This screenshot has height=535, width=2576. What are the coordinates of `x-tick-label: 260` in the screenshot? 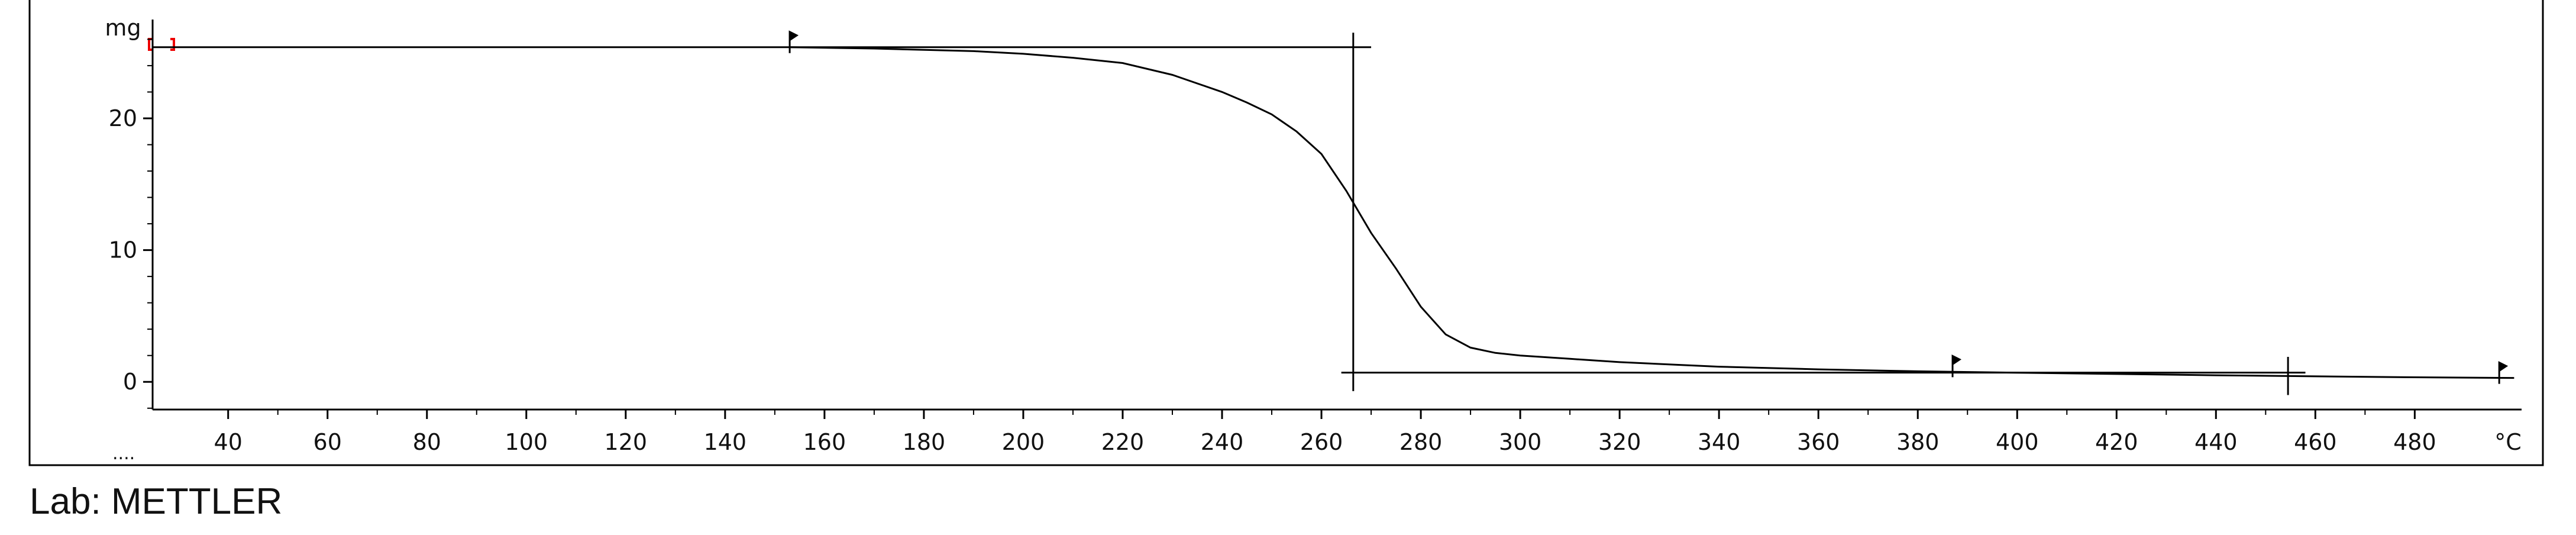 It's located at (1321, 442).